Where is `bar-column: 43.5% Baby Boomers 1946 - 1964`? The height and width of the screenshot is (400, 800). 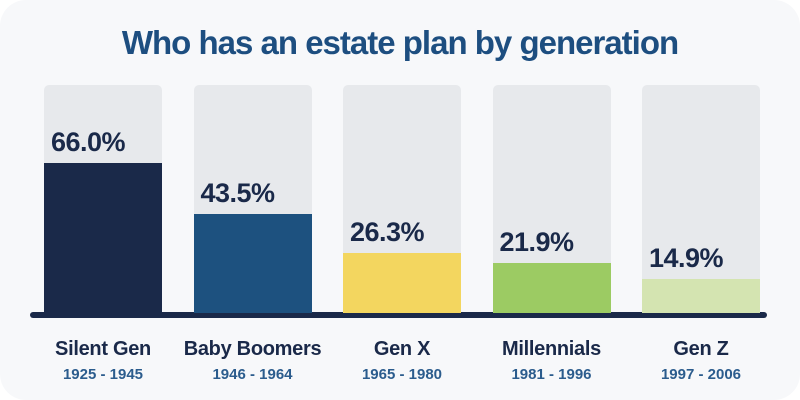 bar-column: 43.5% Baby Boomers 1946 - 1964 is located at coordinates (253, 234).